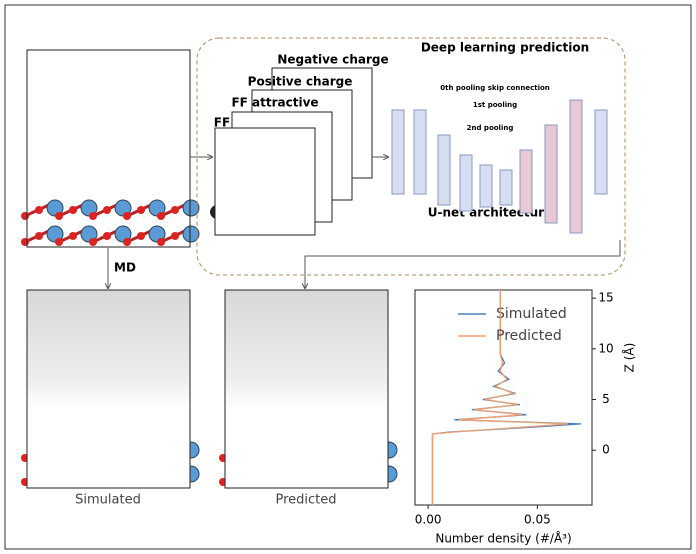  Describe the element at coordinates (490, 213) in the screenshot. I see `label: U-net architecture` at that location.